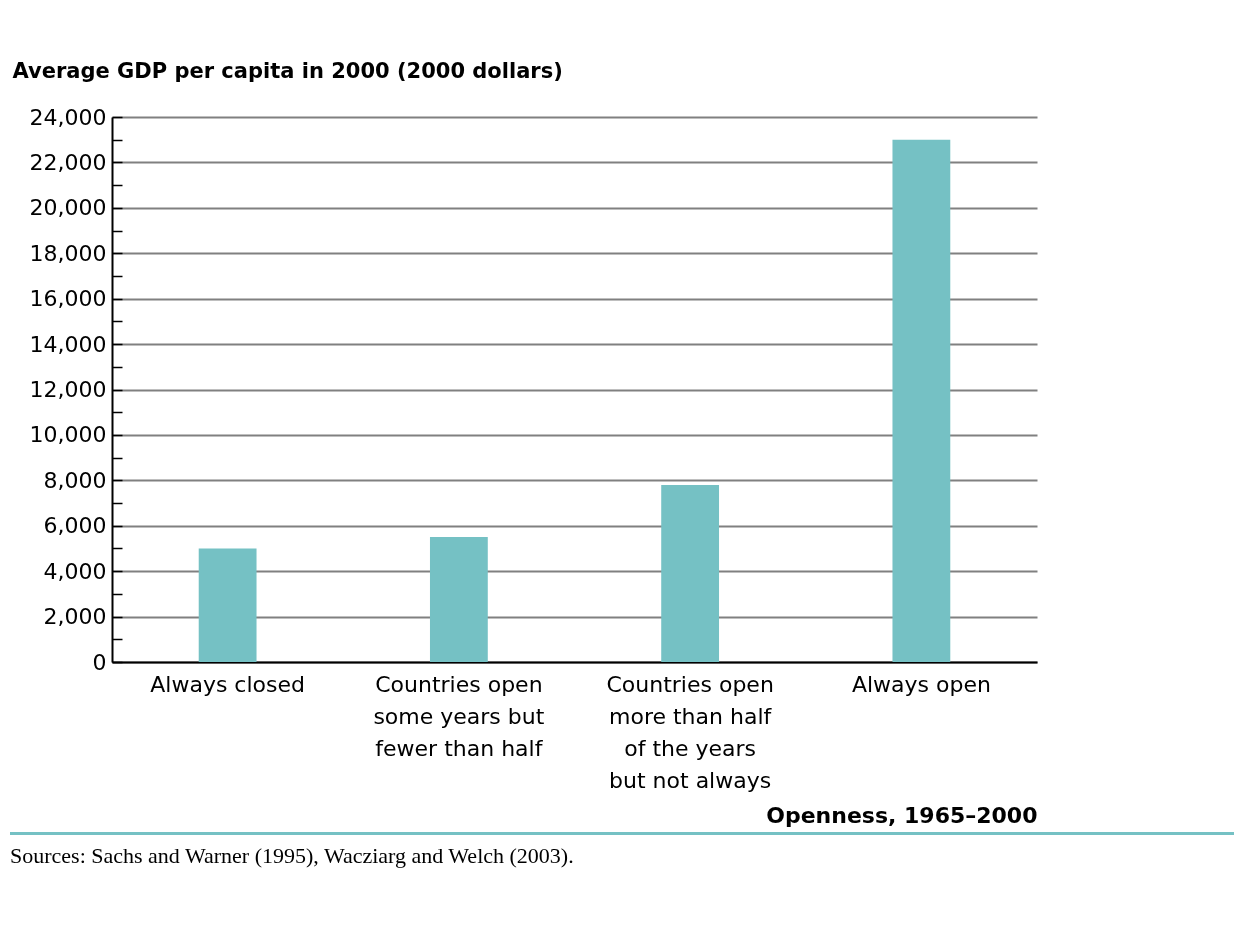 The height and width of the screenshot is (937, 1234). Describe the element at coordinates (287, 70) in the screenshot. I see `y-axis-title: Average GDP per capita in 2000 (2000 dollars)` at that location.